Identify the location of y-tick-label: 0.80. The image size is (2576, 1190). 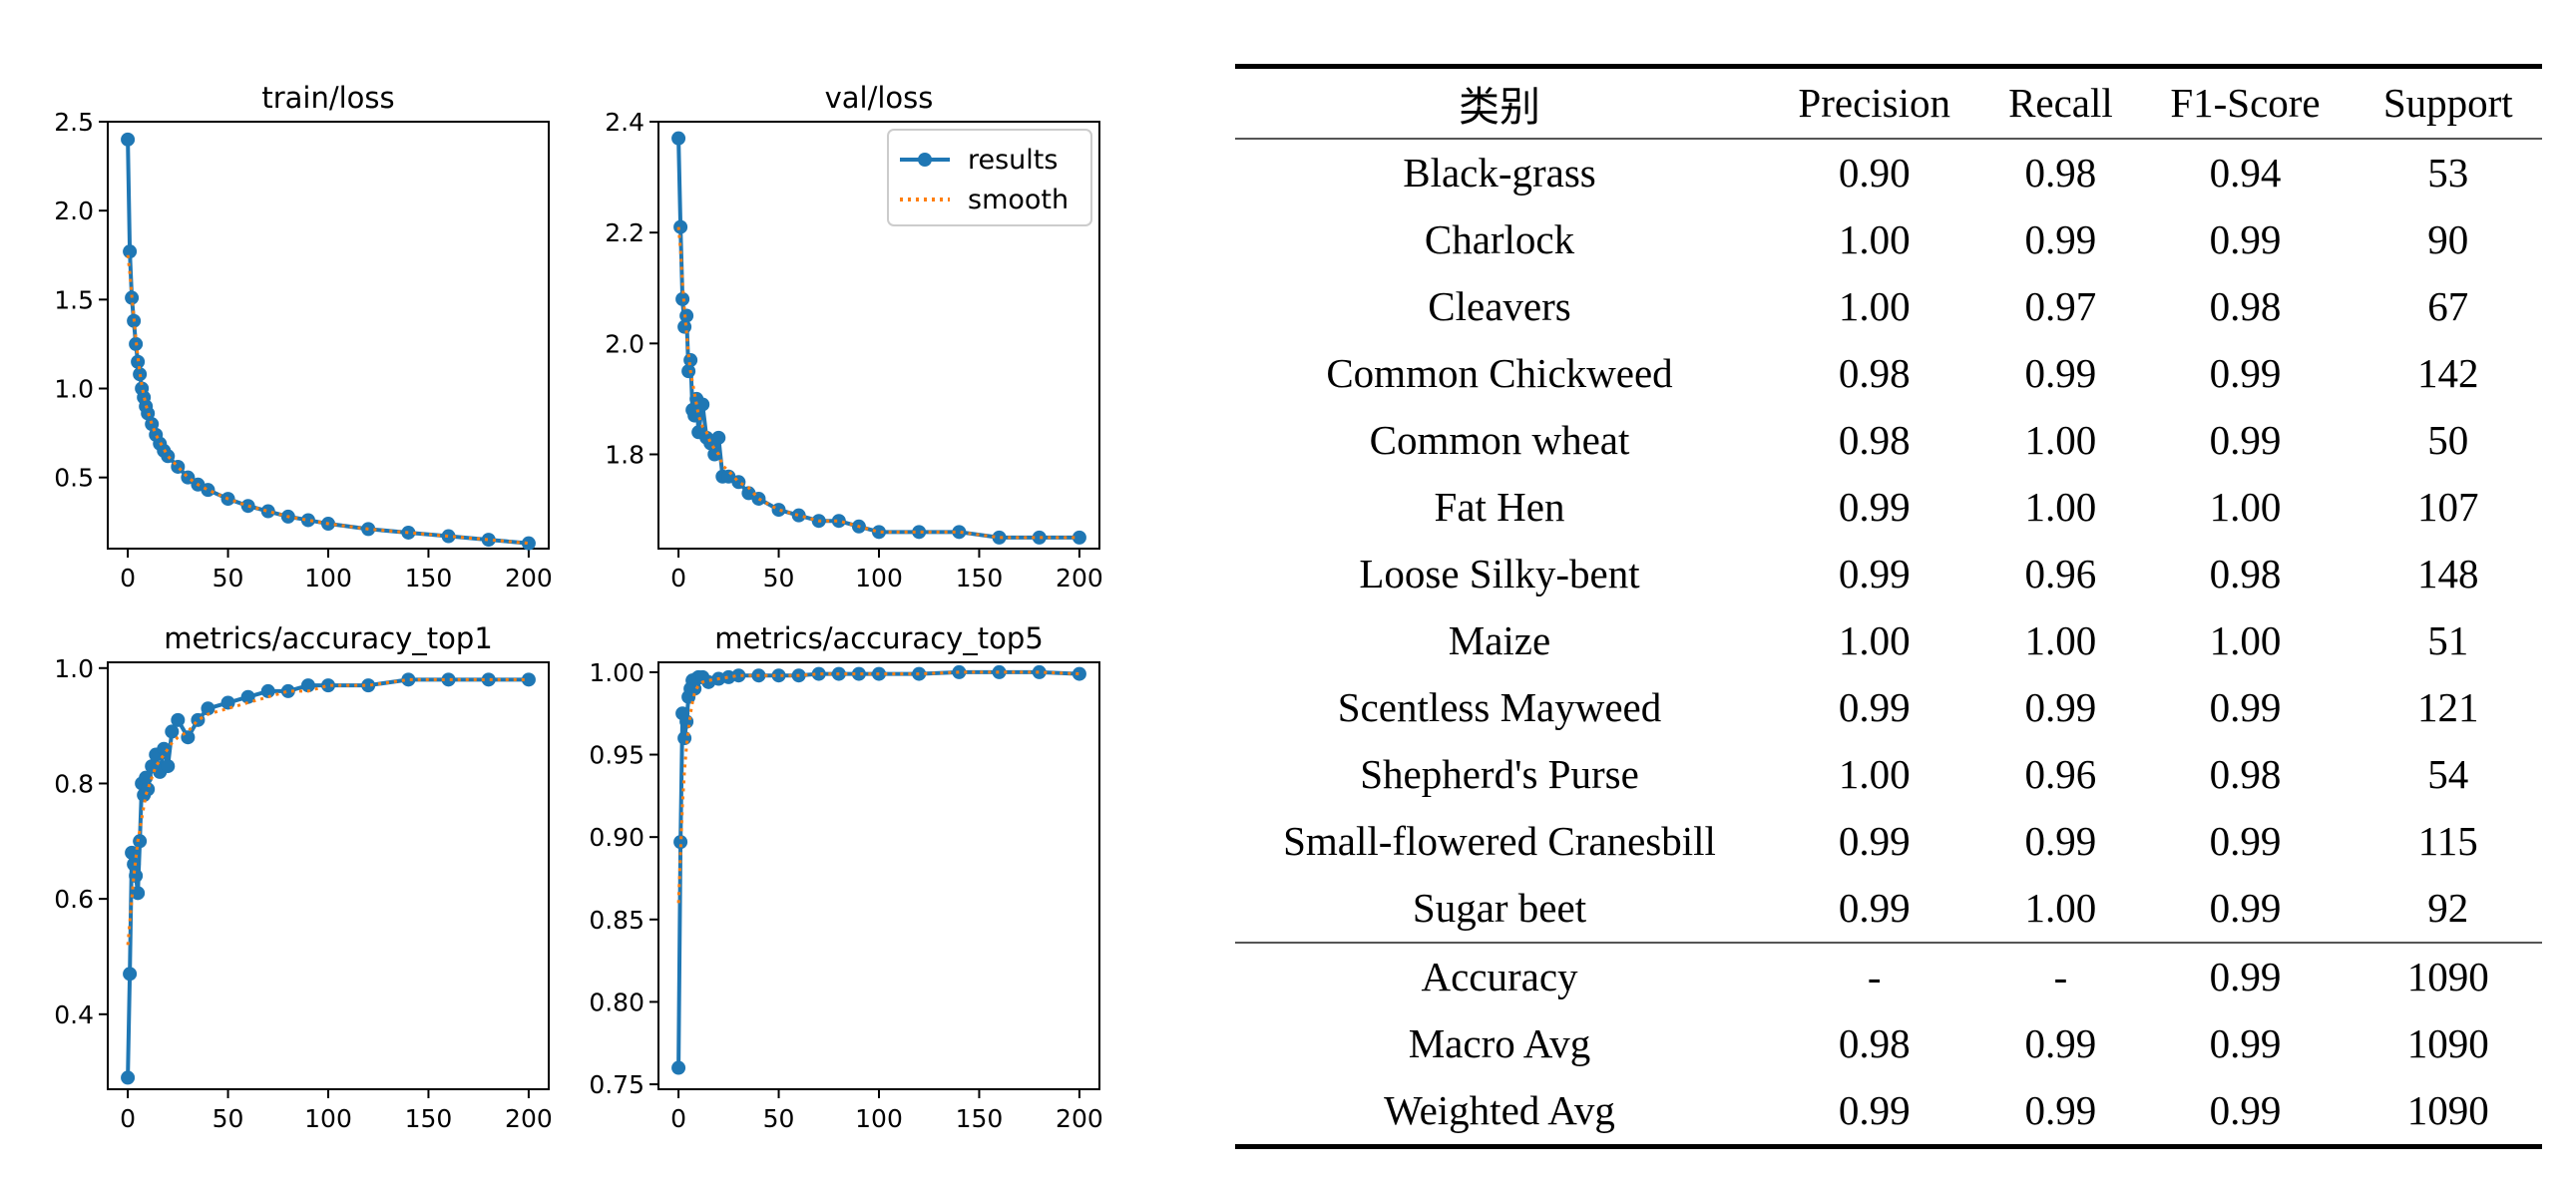
(616, 1002).